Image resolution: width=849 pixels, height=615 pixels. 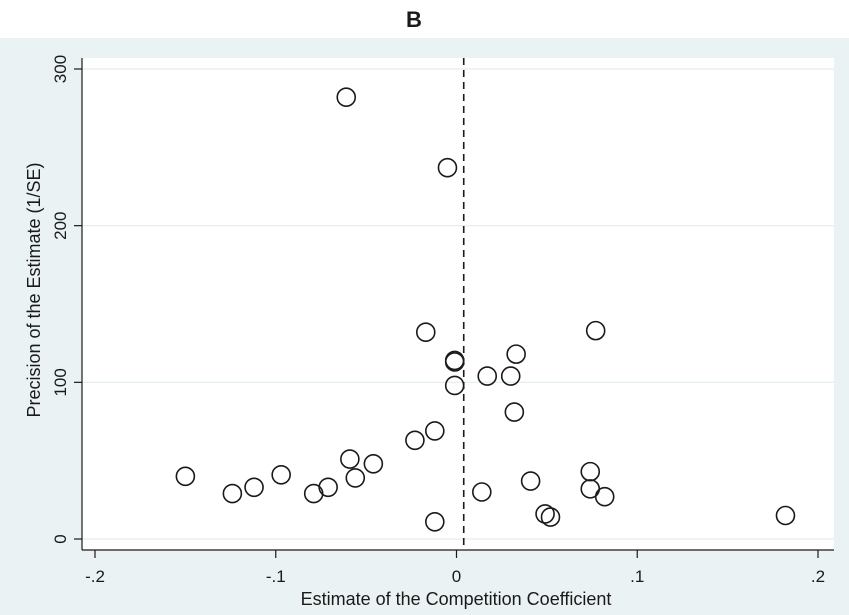 What do you see at coordinates (60, 382) in the screenshot?
I see `y-tick-label-1: 100` at bounding box center [60, 382].